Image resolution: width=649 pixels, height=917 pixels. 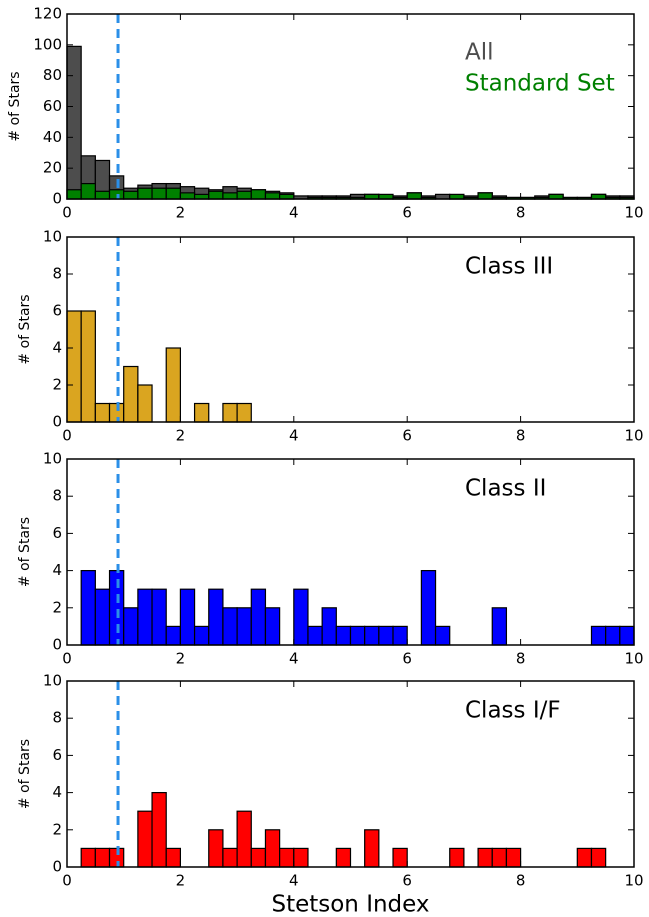 I want to click on y-tick-label: 20, so click(x=52, y=168).